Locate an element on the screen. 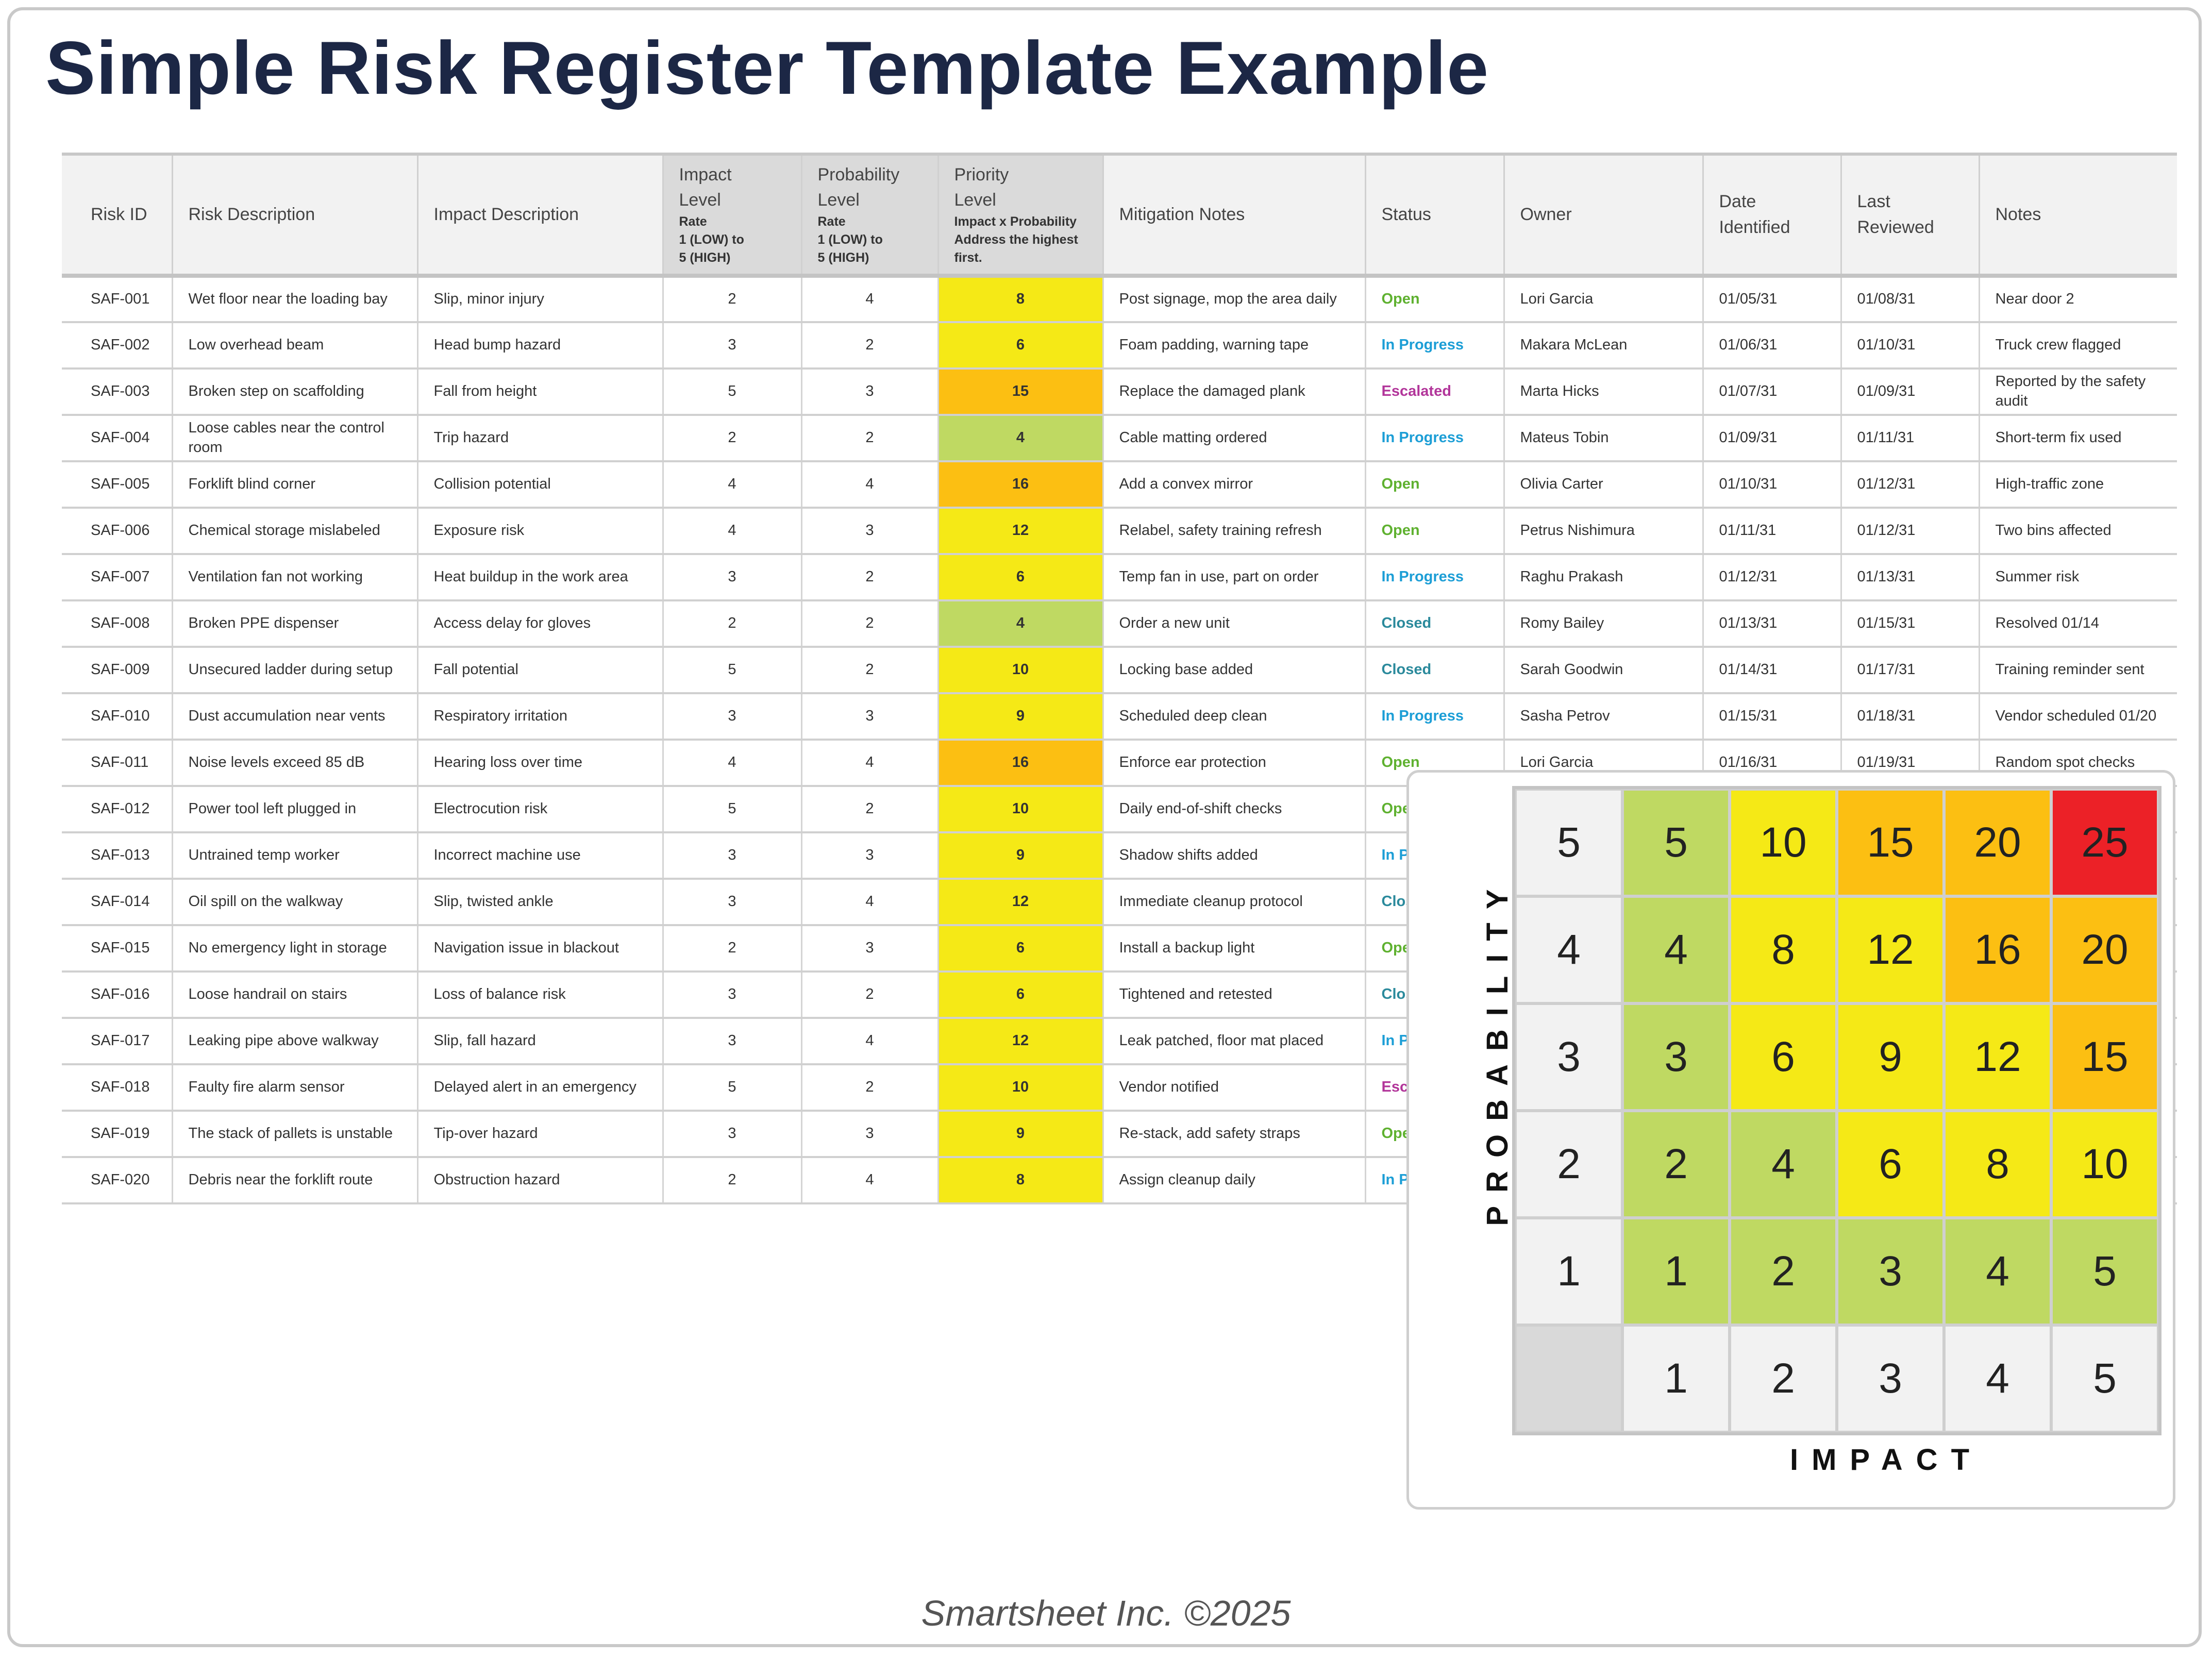 This screenshot has height=1658, width=2212. cell-identified: 01/13/31 is located at coordinates (1771, 624).